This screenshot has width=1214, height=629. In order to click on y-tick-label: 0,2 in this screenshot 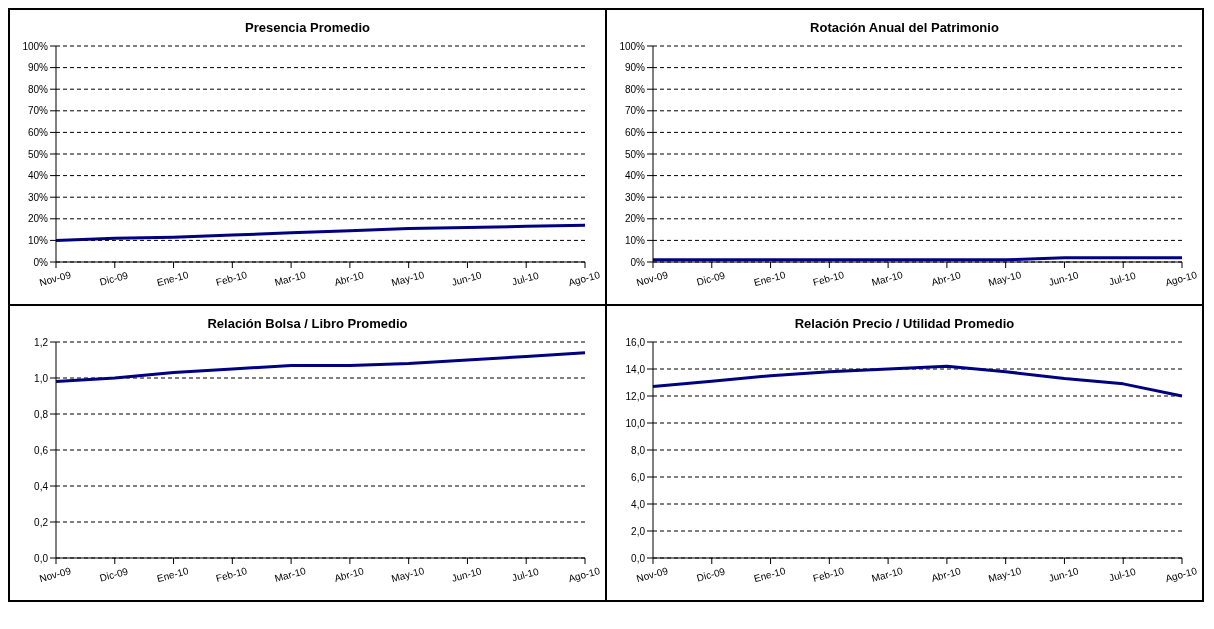, I will do `click(41, 522)`.